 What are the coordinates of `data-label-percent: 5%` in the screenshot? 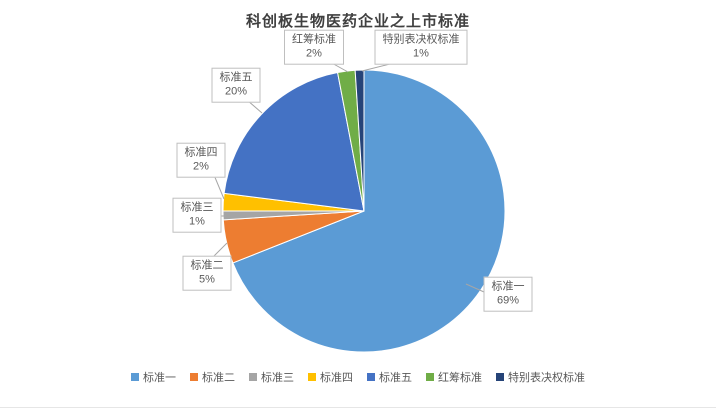 It's located at (207, 280).